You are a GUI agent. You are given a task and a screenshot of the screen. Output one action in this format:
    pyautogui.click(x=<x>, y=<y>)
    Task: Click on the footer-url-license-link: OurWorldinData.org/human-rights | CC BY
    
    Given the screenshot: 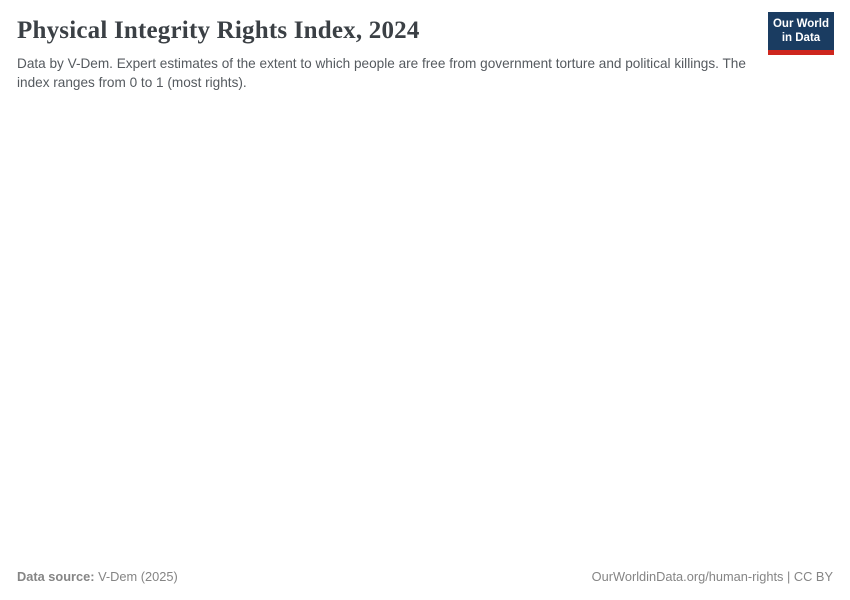 What is the action you would take?
    pyautogui.click(x=712, y=577)
    